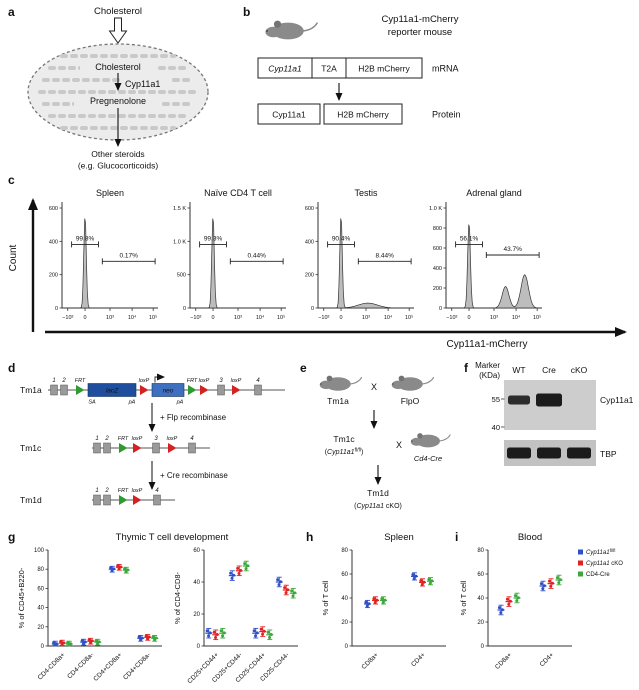  I want to click on svg-text: 20, so click(40, 628).